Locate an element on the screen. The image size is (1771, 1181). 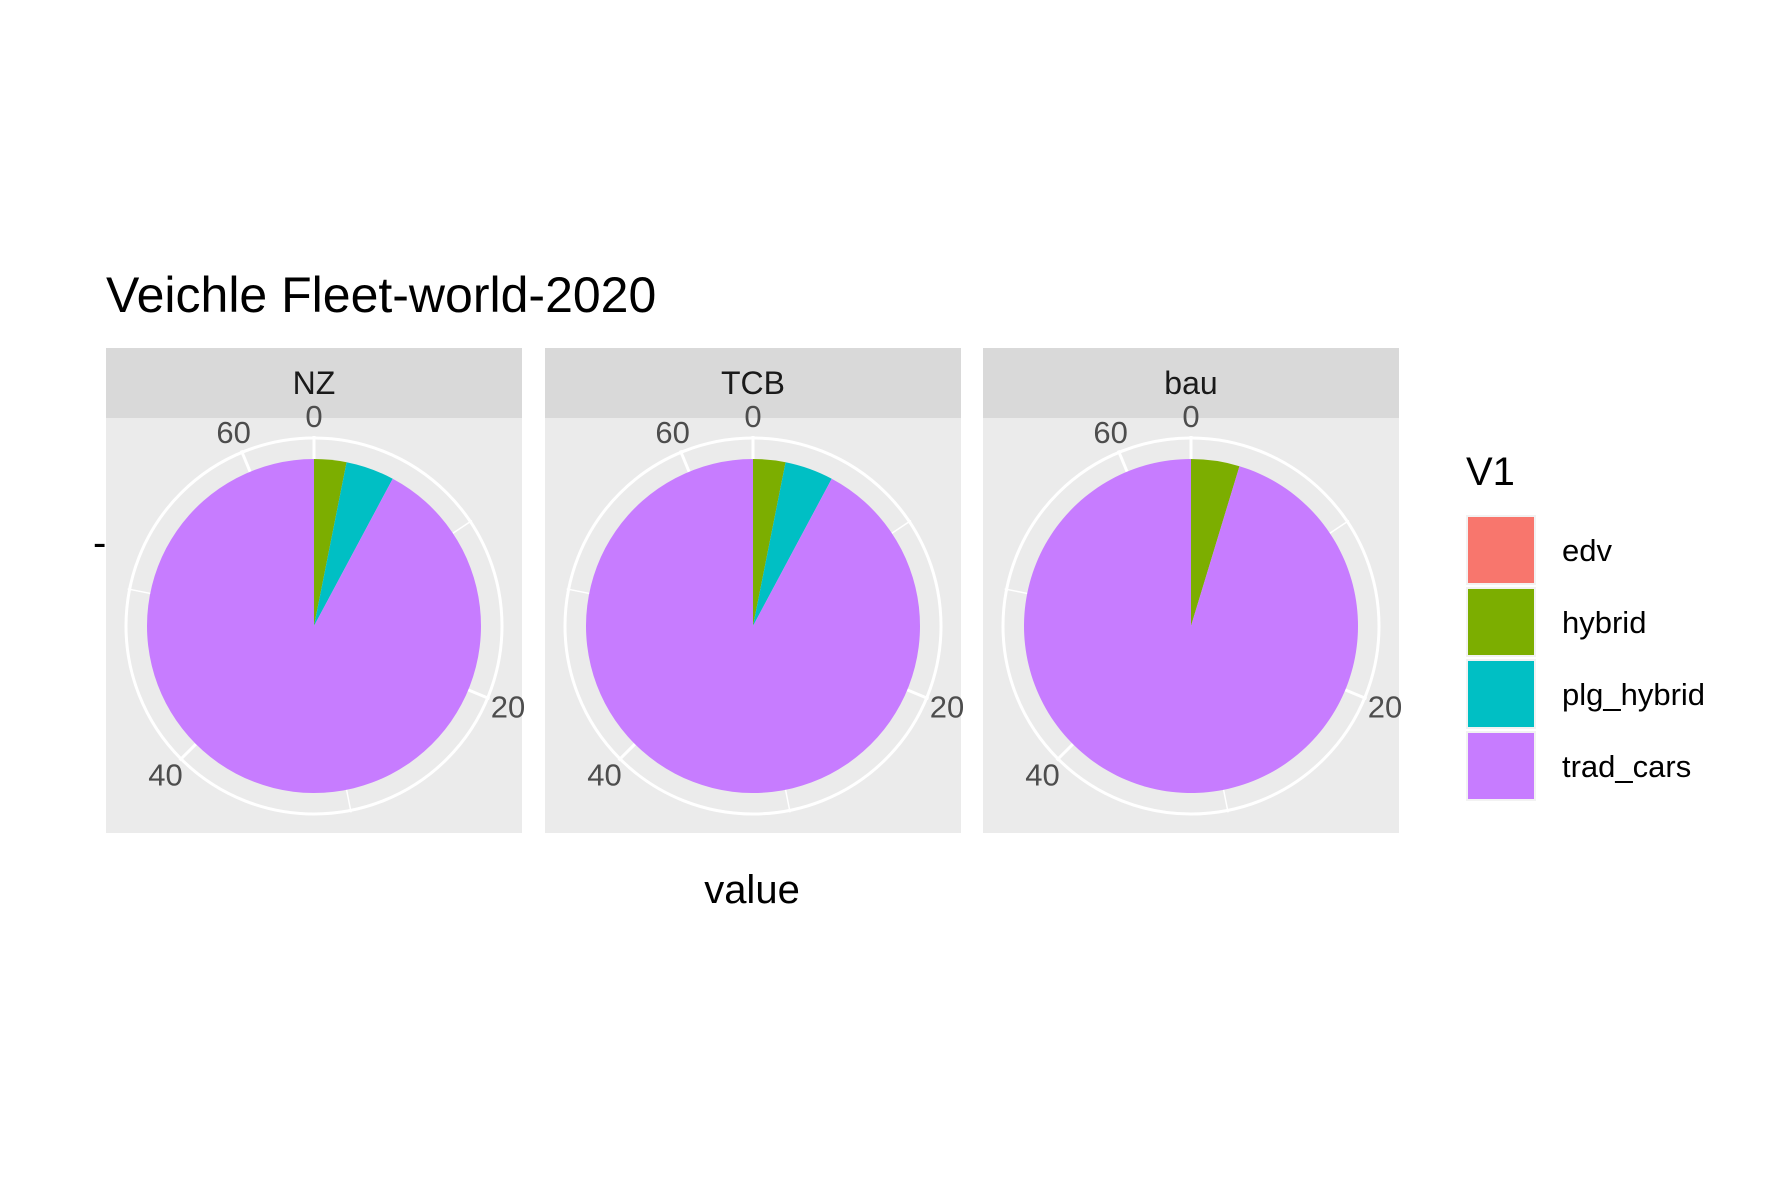
legend: V1 edv hybrid plg_hybrid trad_cars is located at coordinates (1585, 625).